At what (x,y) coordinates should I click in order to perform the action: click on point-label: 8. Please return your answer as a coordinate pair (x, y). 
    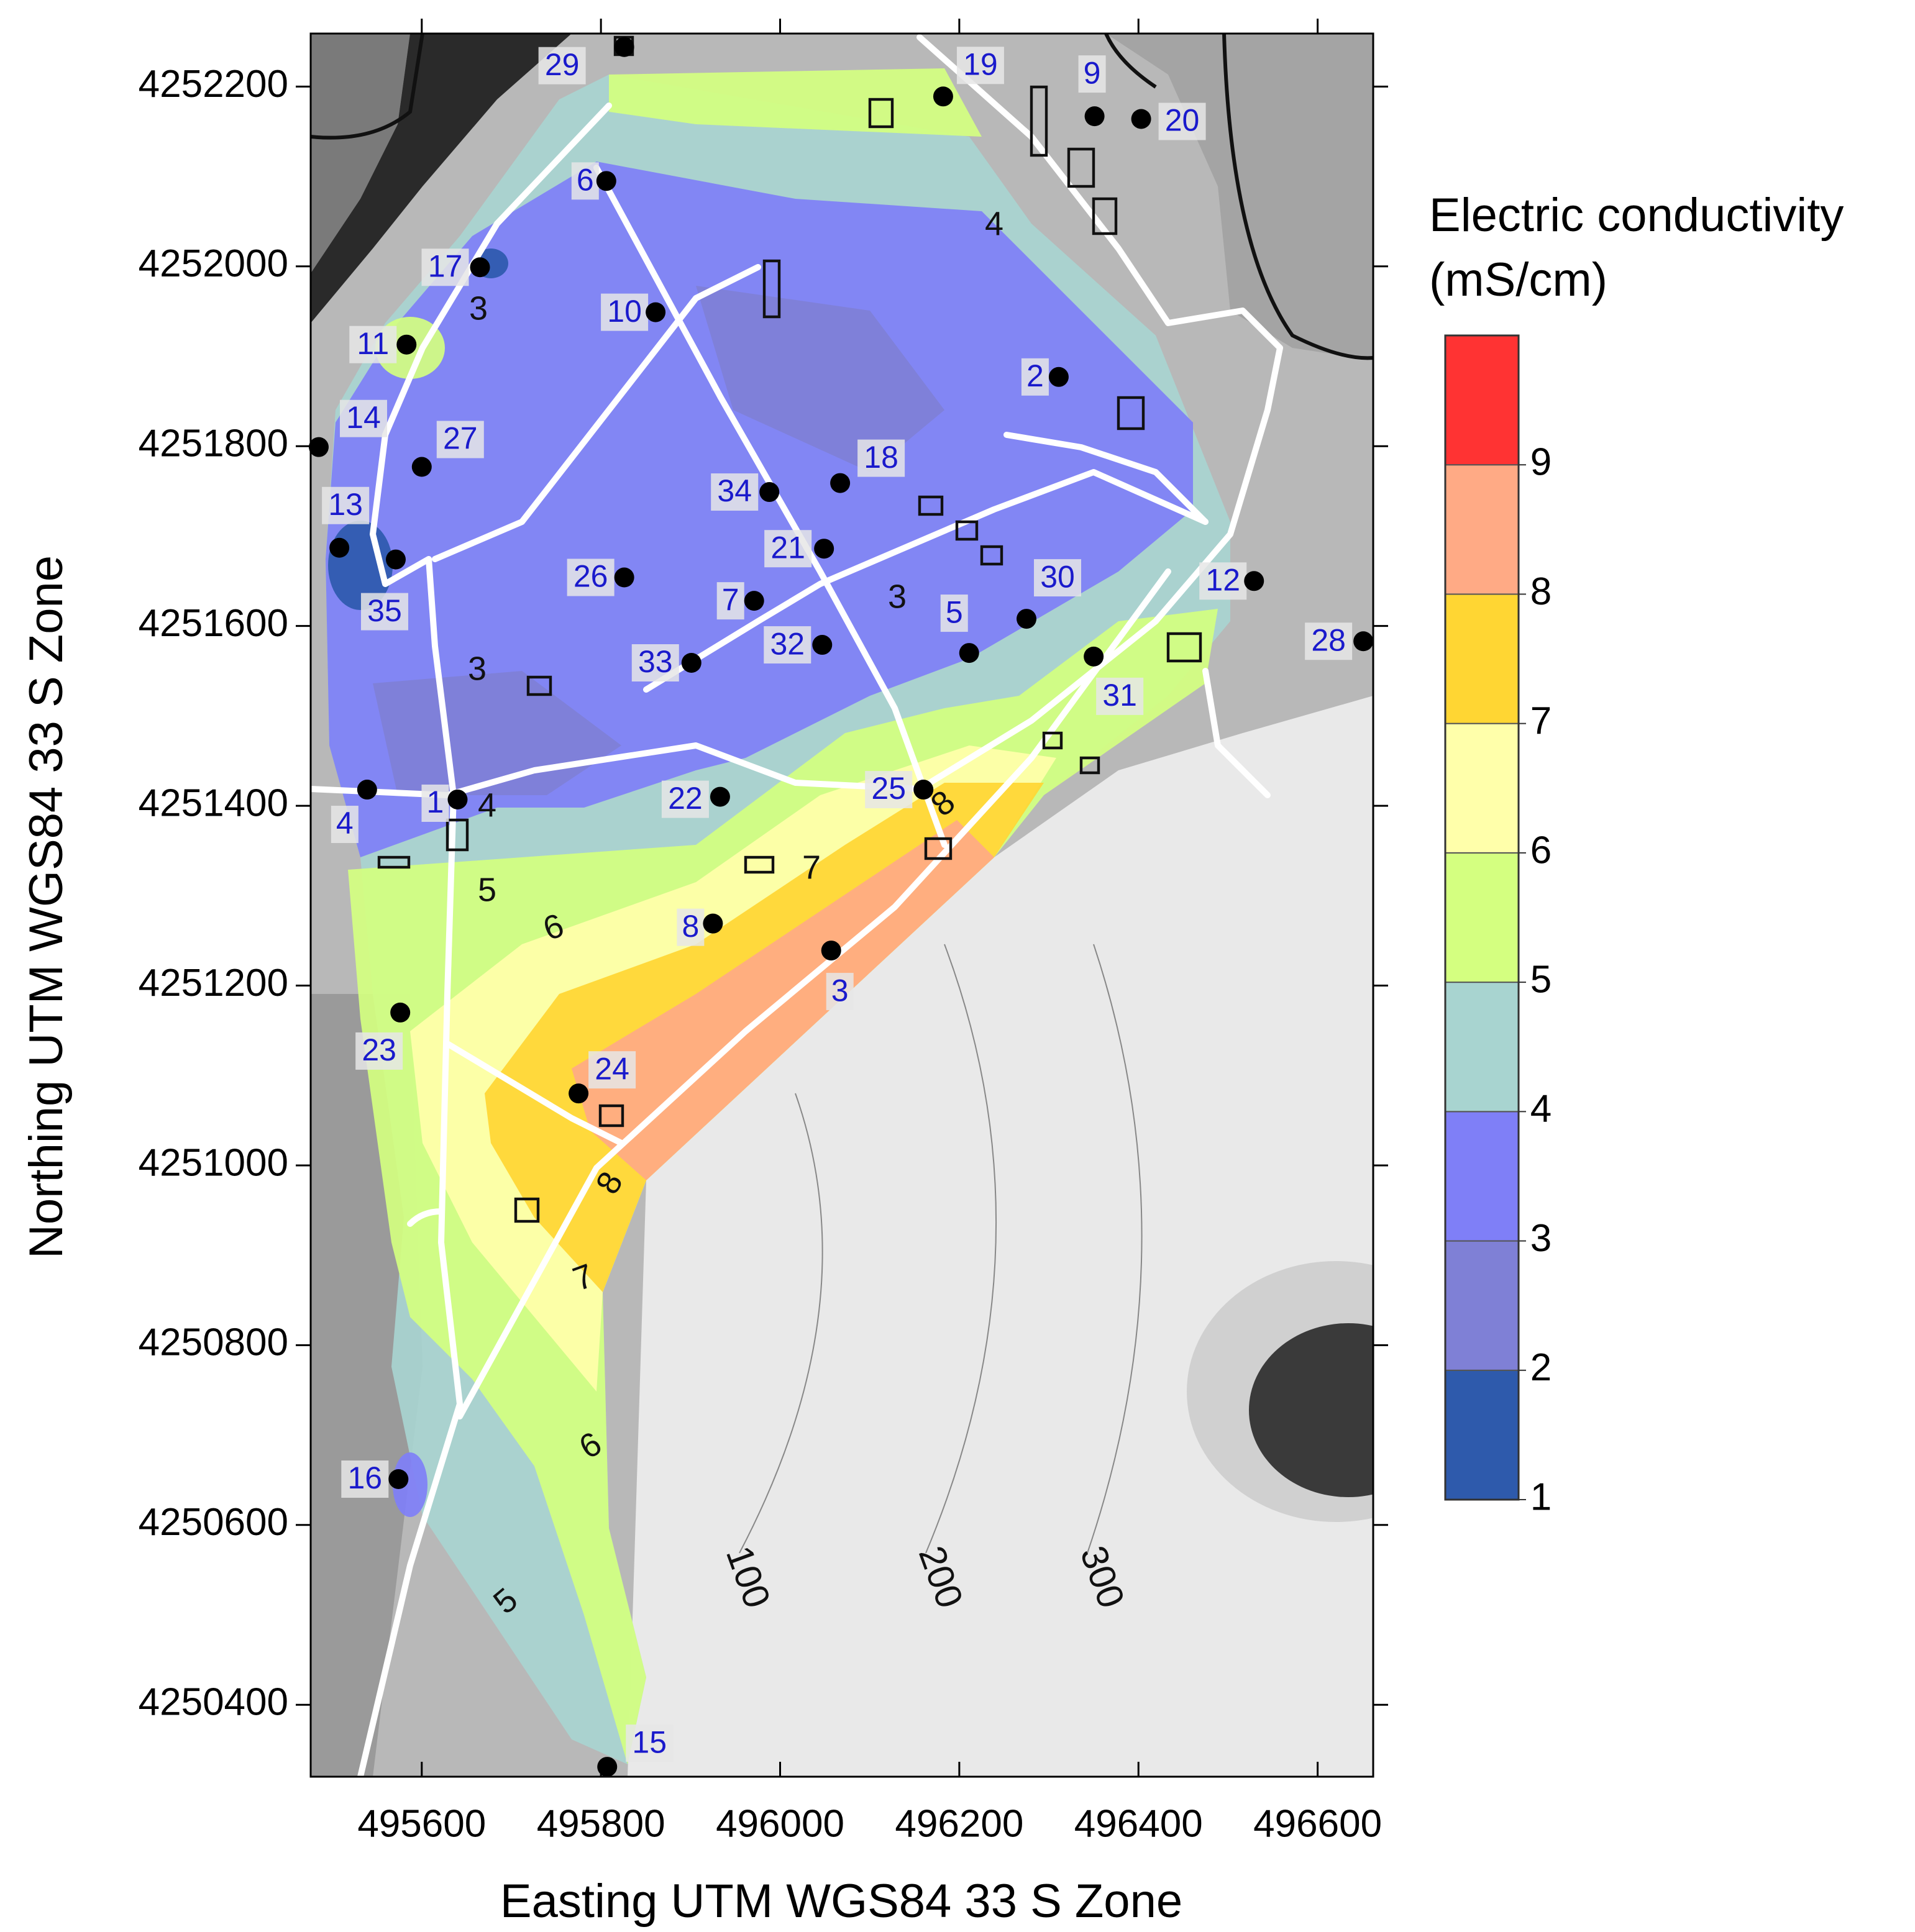
    Looking at the image, I should click on (690, 926).